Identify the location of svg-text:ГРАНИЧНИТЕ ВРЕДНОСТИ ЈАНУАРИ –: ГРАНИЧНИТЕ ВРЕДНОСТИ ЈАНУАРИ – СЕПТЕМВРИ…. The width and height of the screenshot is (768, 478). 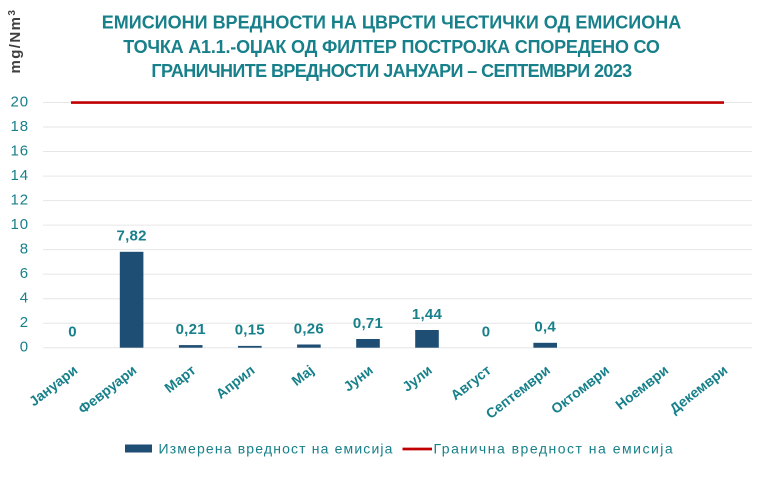
(391, 71).